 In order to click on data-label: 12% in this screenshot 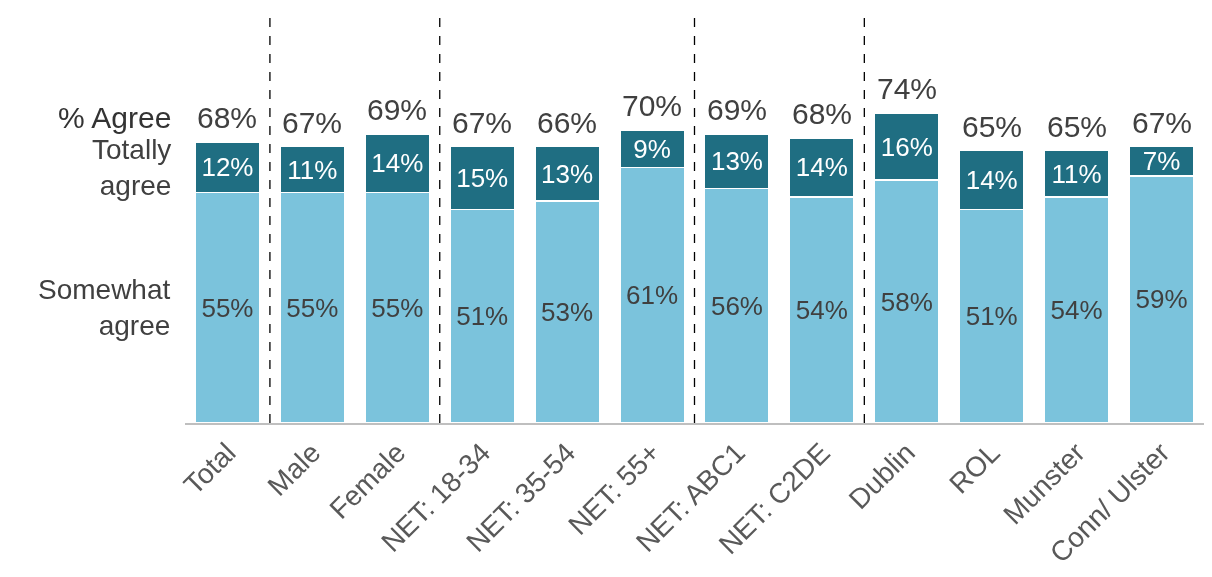, I will do `click(227, 167)`.